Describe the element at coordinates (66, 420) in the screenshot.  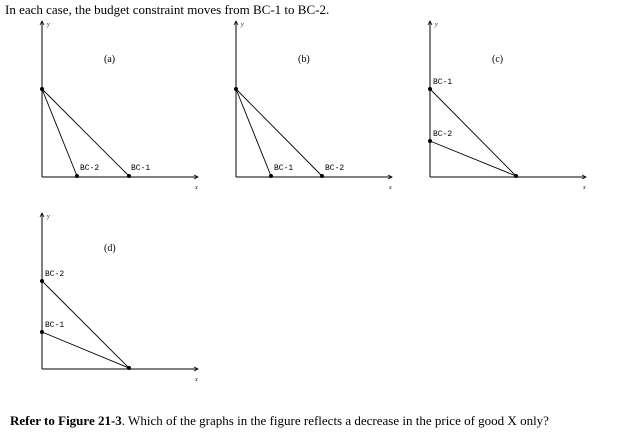
I see `question-figure-ref: Refer to Figure 21-3` at that location.